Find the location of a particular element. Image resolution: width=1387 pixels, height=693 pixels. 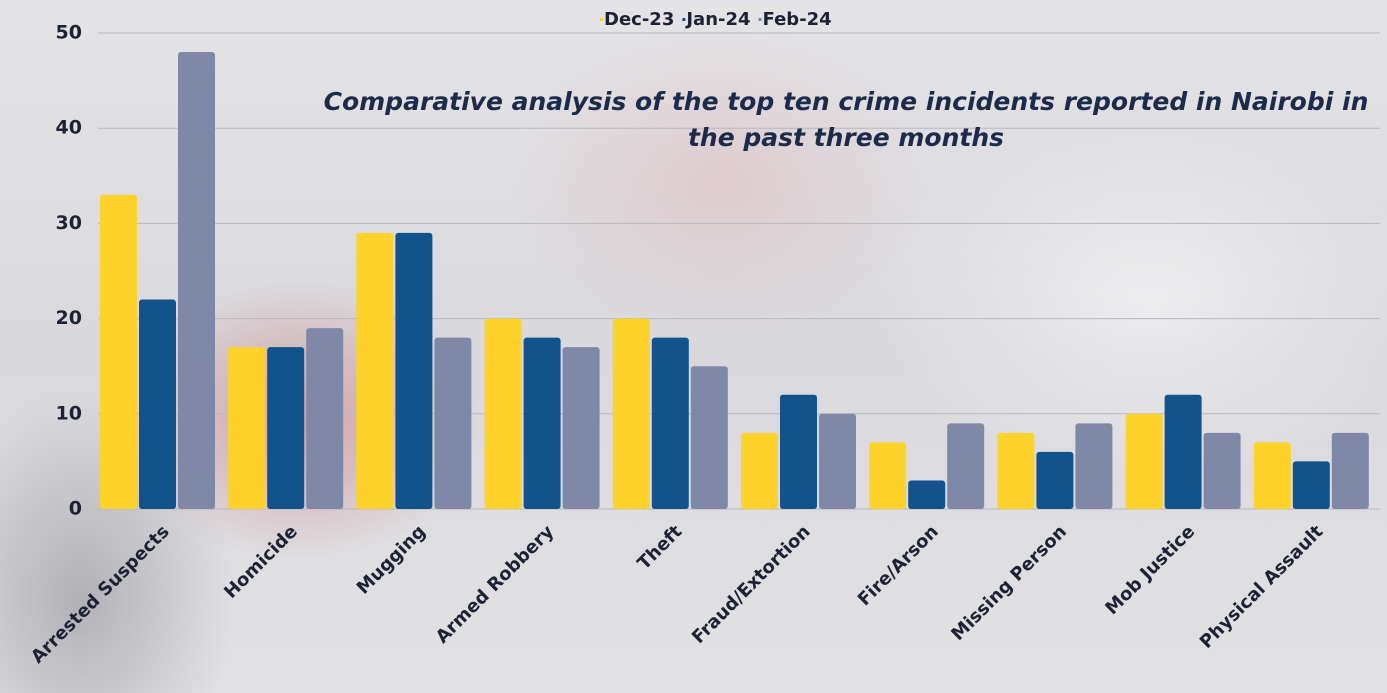

x-tick-label: Armed Robbery is located at coordinates (495, 584).